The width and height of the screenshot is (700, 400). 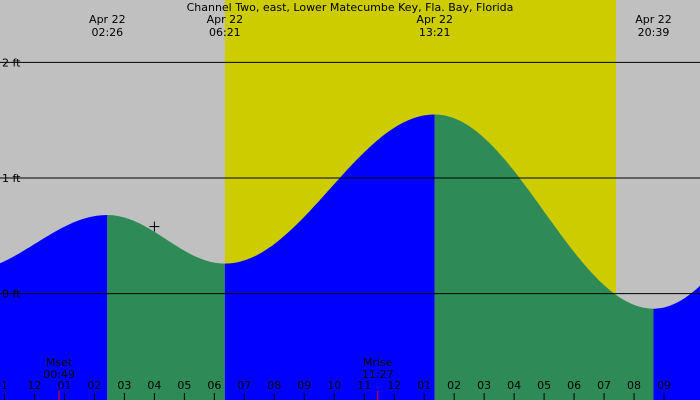 I want to click on x-hour-label: 10, so click(x=334, y=385).